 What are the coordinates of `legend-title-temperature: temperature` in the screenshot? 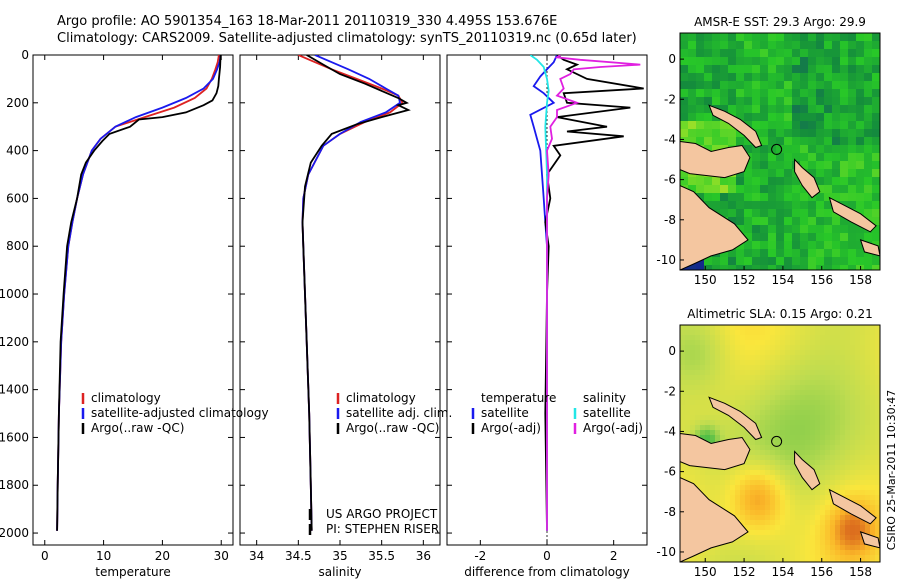 It's located at (518, 398).